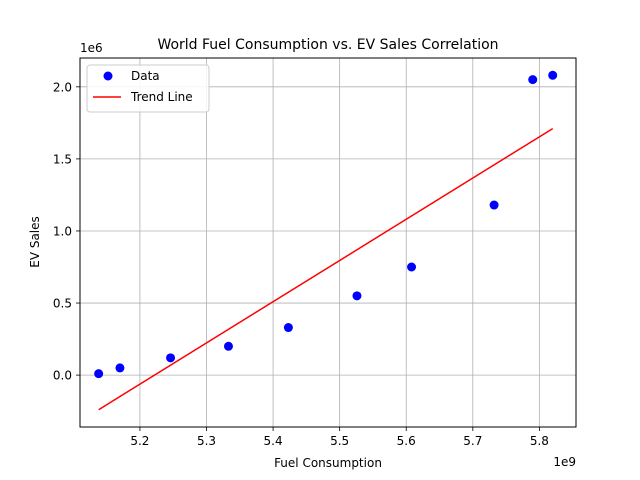  I want to click on x-axis-label: Fuel Consumption, so click(328, 463).